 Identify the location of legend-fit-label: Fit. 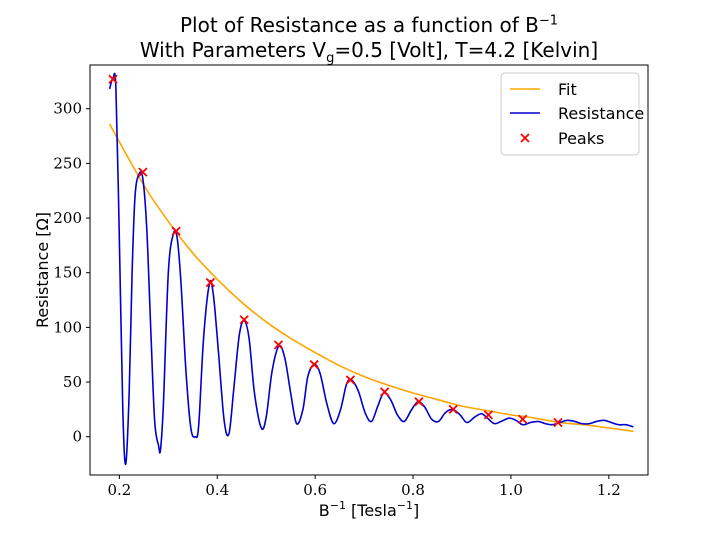
(567, 89).